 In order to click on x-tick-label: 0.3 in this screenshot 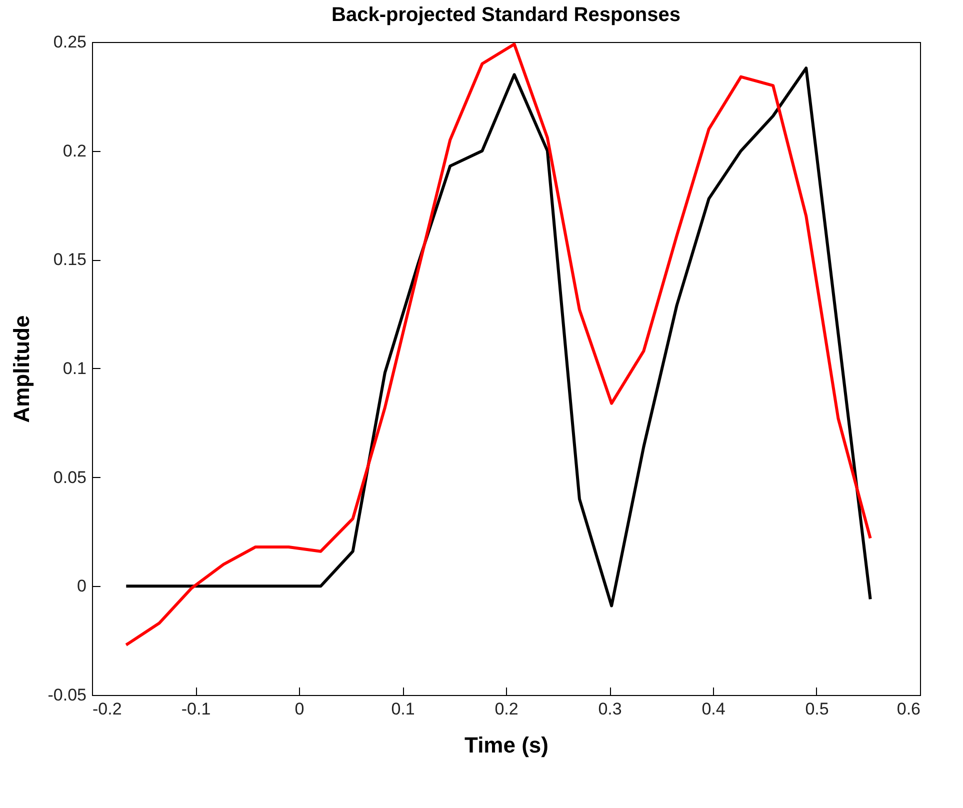, I will do `click(610, 709)`.